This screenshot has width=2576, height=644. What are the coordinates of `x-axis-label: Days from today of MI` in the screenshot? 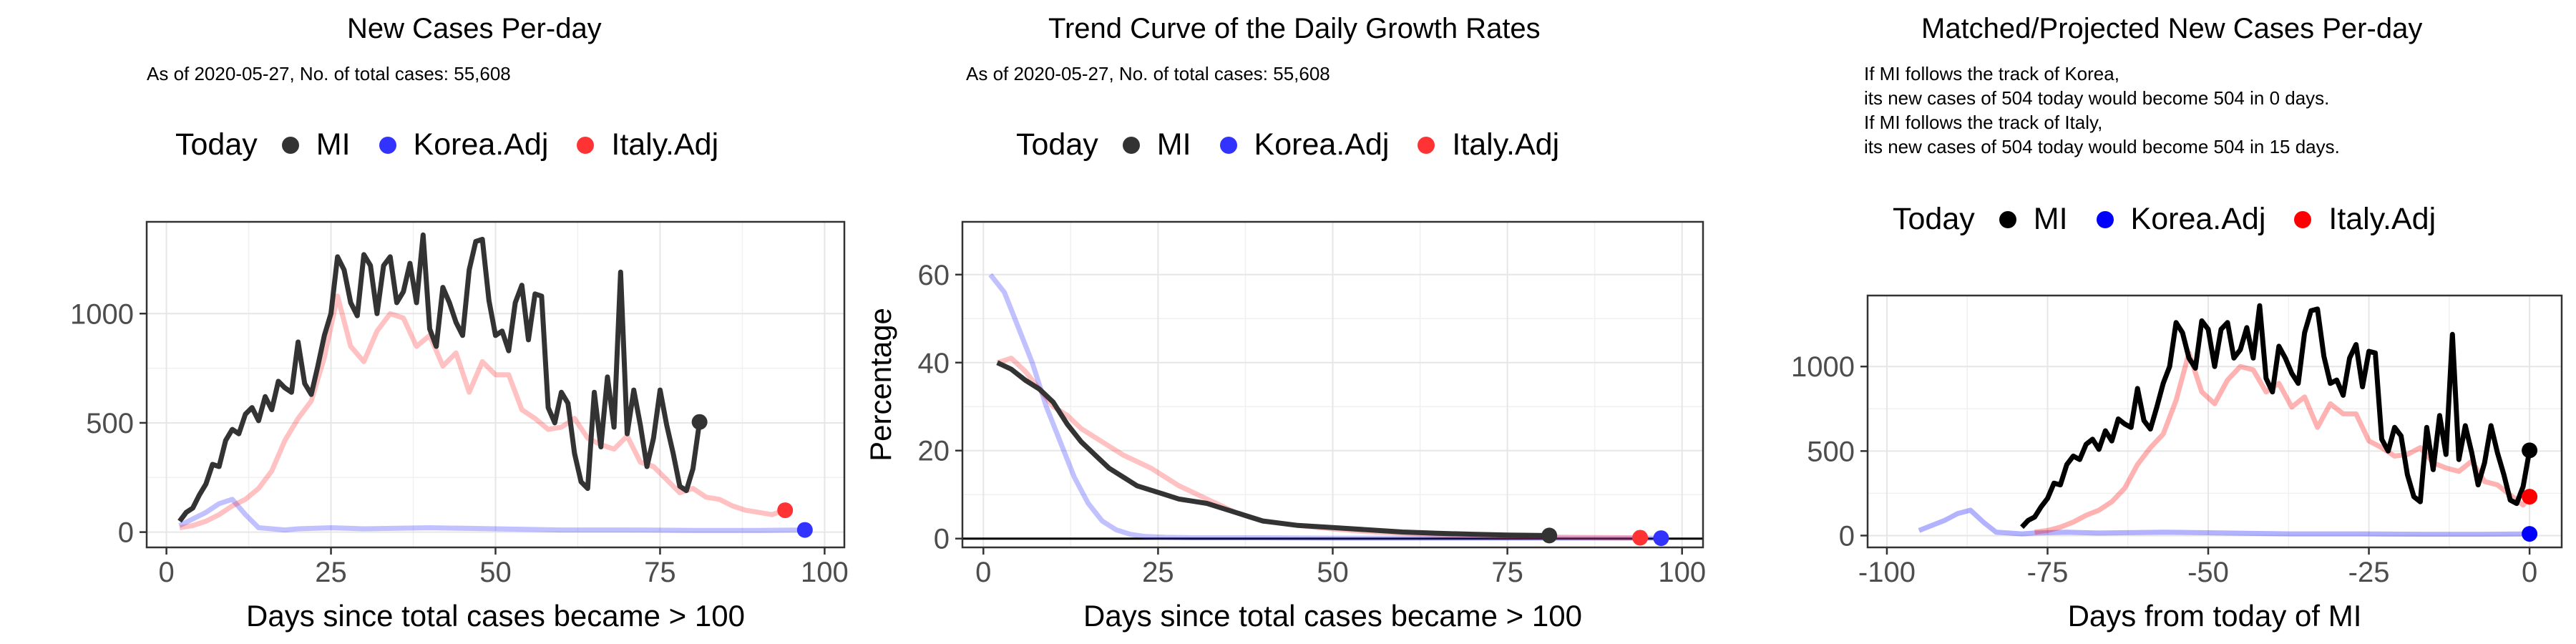 It's located at (2215, 616).